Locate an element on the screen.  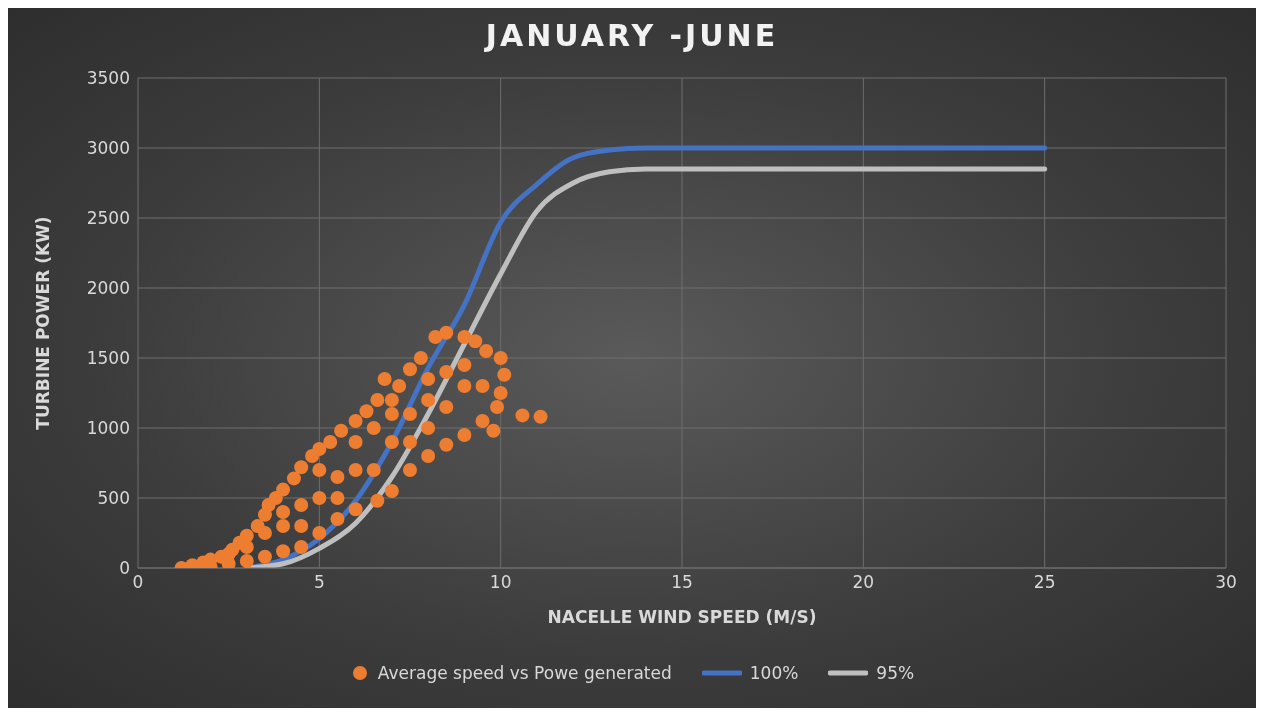
y-tick-label: 3000 is located at coordinates (108, 148).